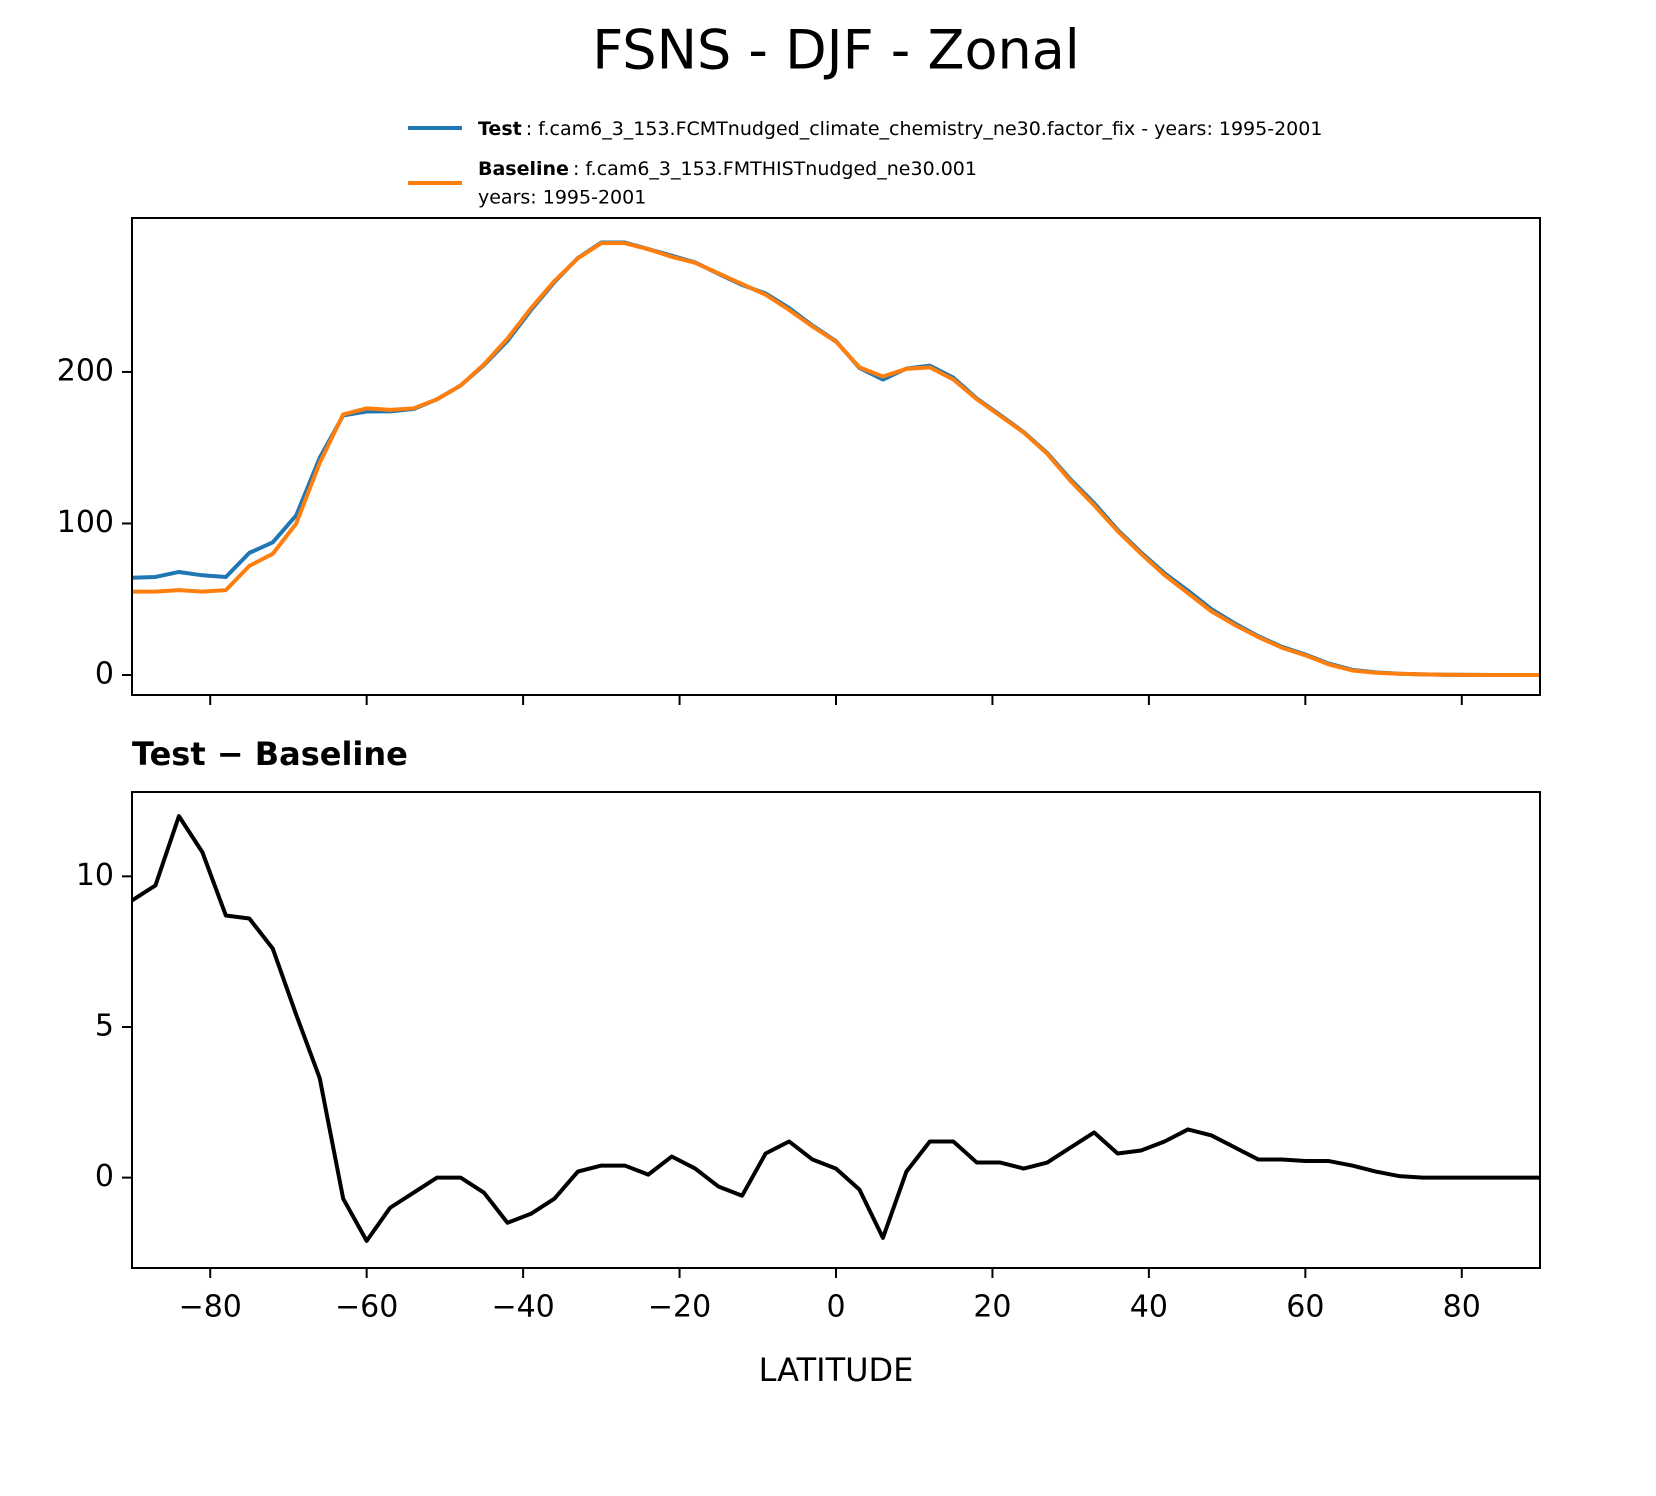  Describe the element at coordinates (775, 169) in the screenshot. I see `legend-label: : f.cam6_3_153.FMTHISTnudged_ne30.001` at that location.